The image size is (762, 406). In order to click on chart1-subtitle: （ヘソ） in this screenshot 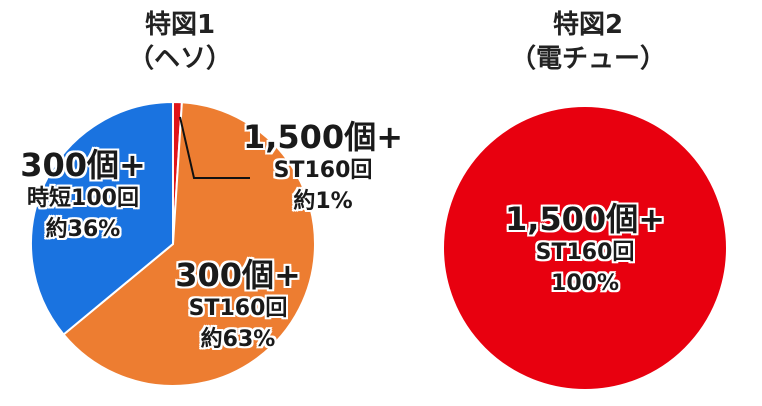, I will do `click(179, 59)`.